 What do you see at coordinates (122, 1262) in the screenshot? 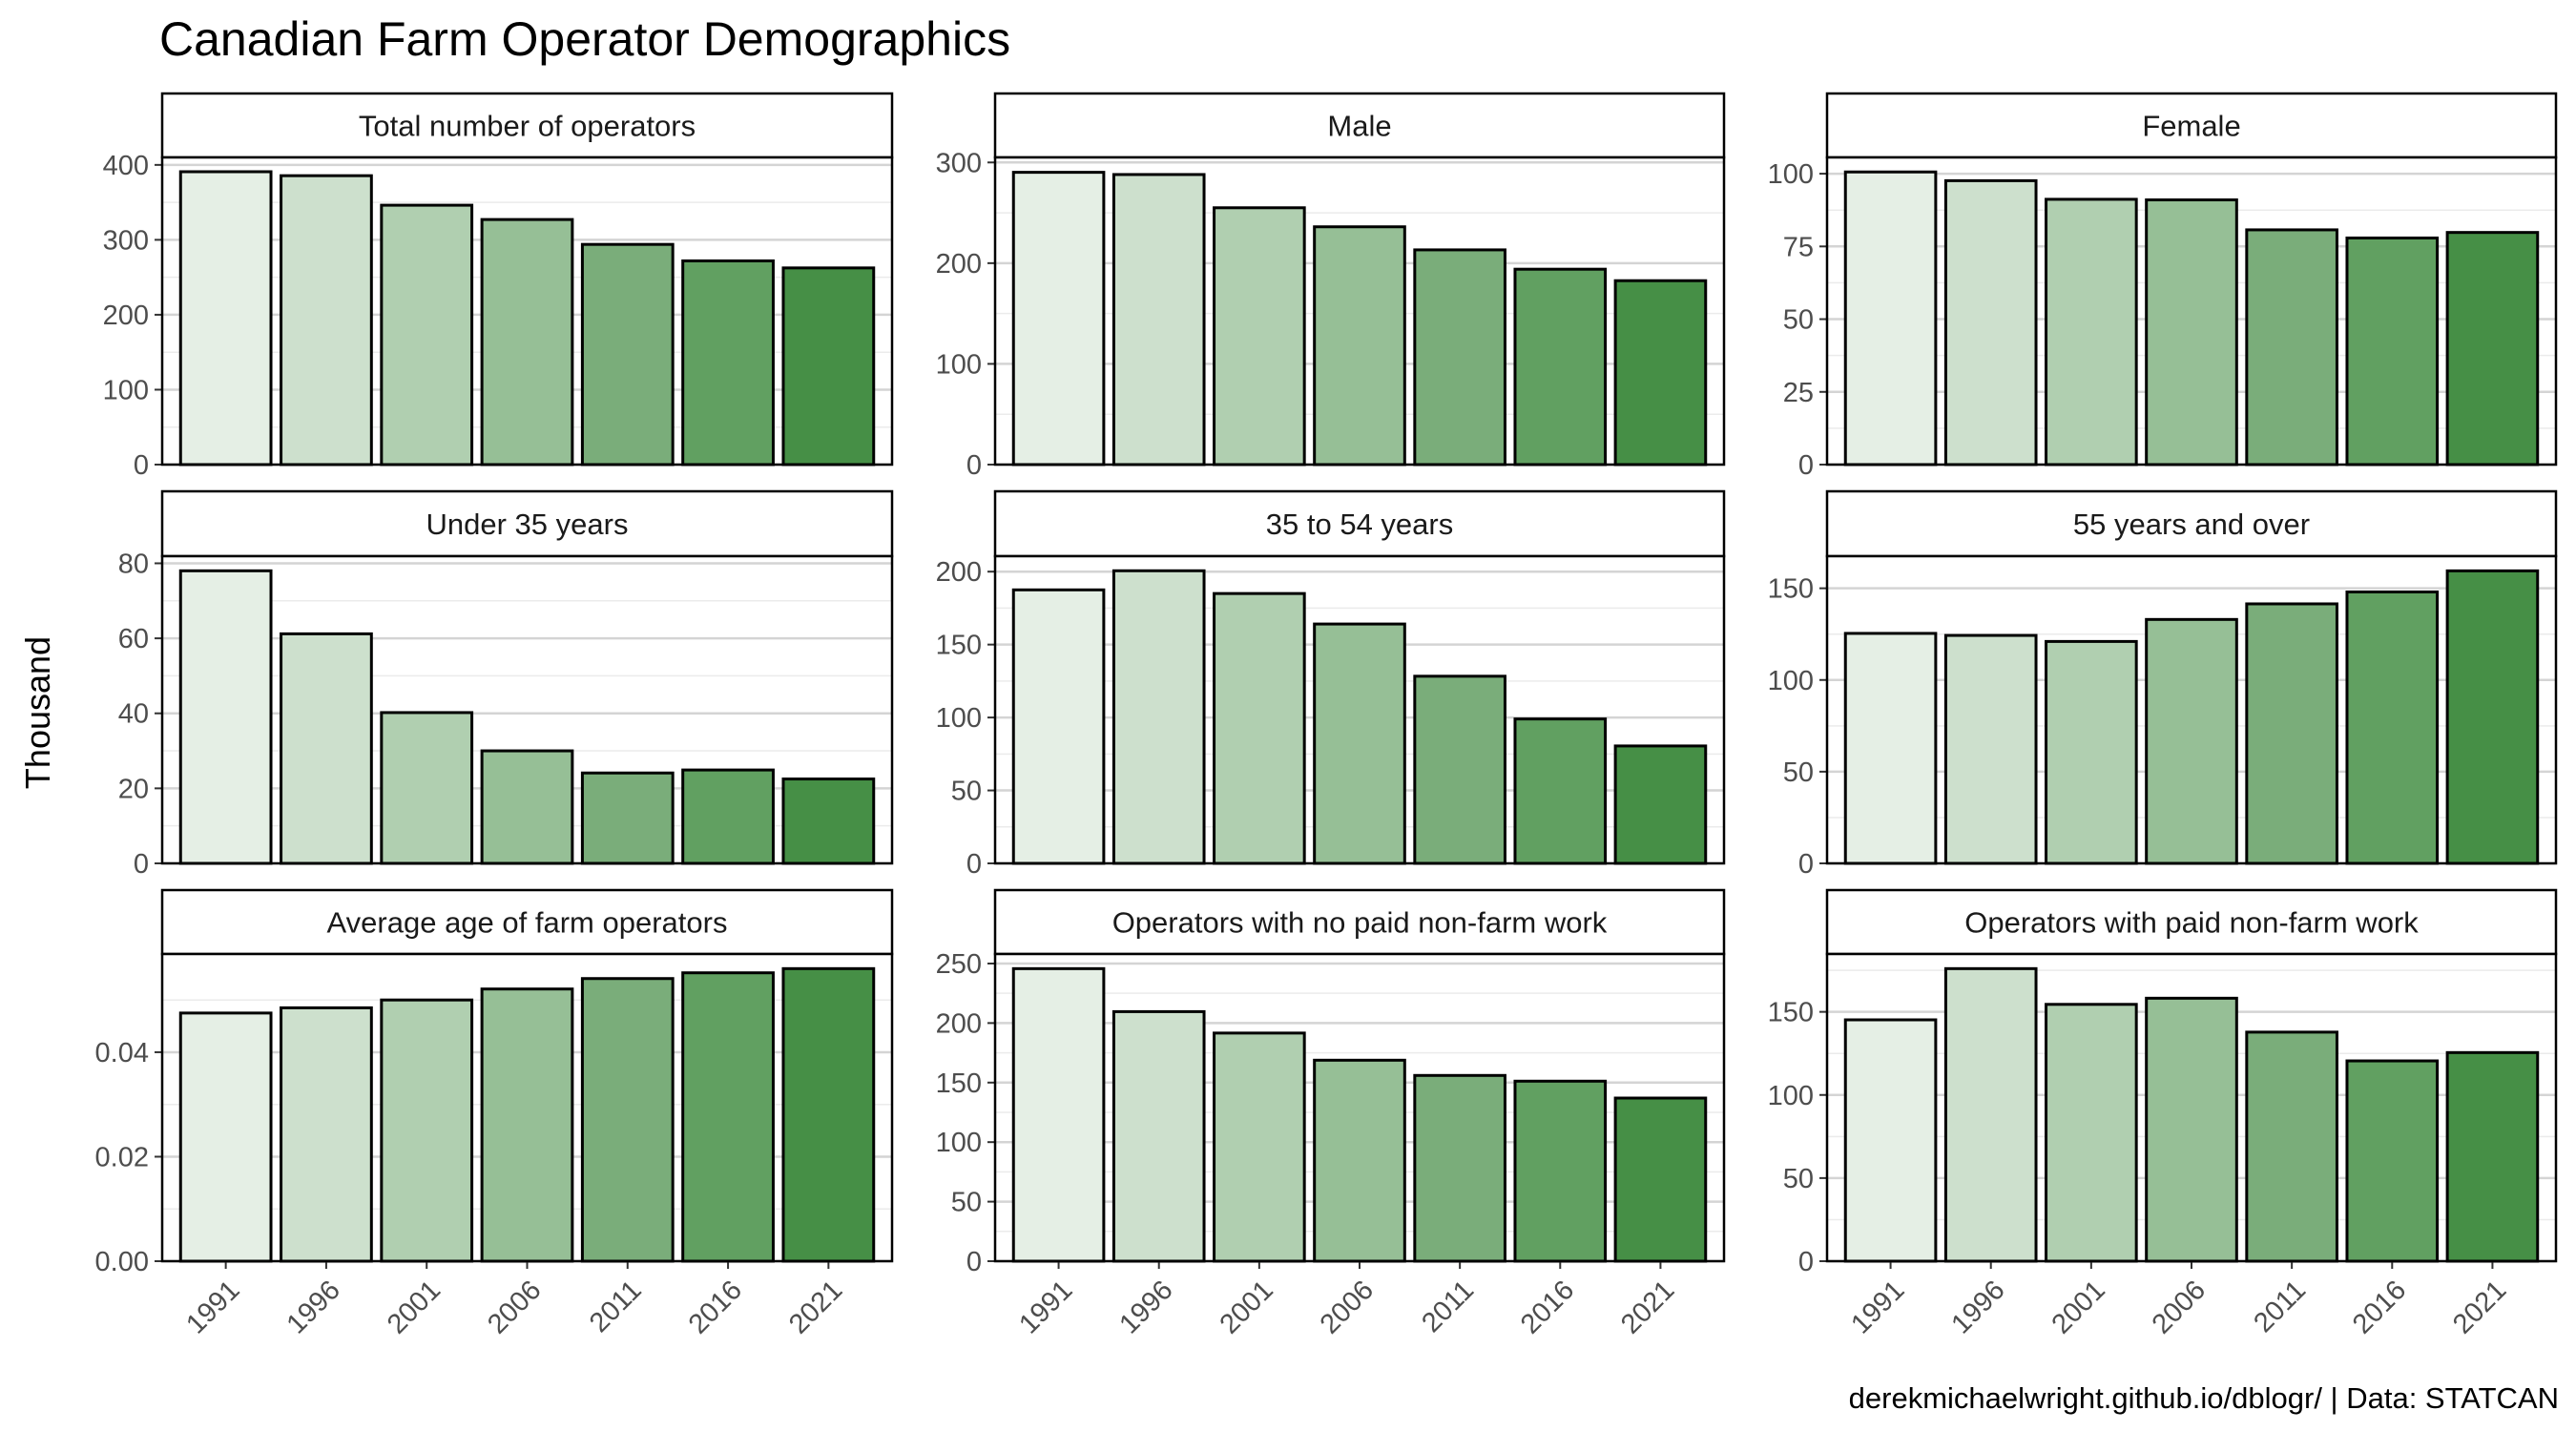
I see `y-tick-label: 0.00` at bounding box center [122, 1262].